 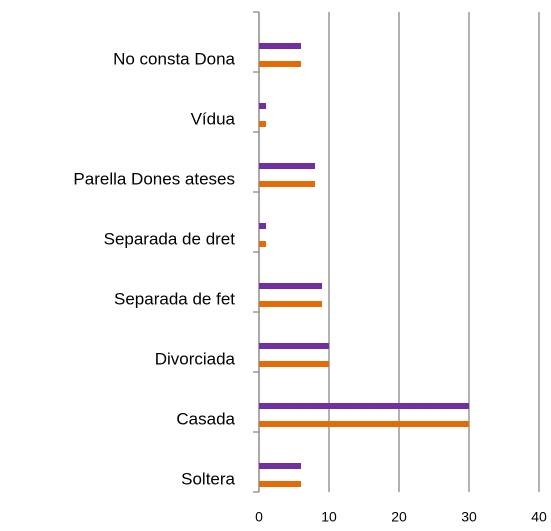 I want to click on y-tick-label: Parella Dones ateses, so click(x=154, y=178).